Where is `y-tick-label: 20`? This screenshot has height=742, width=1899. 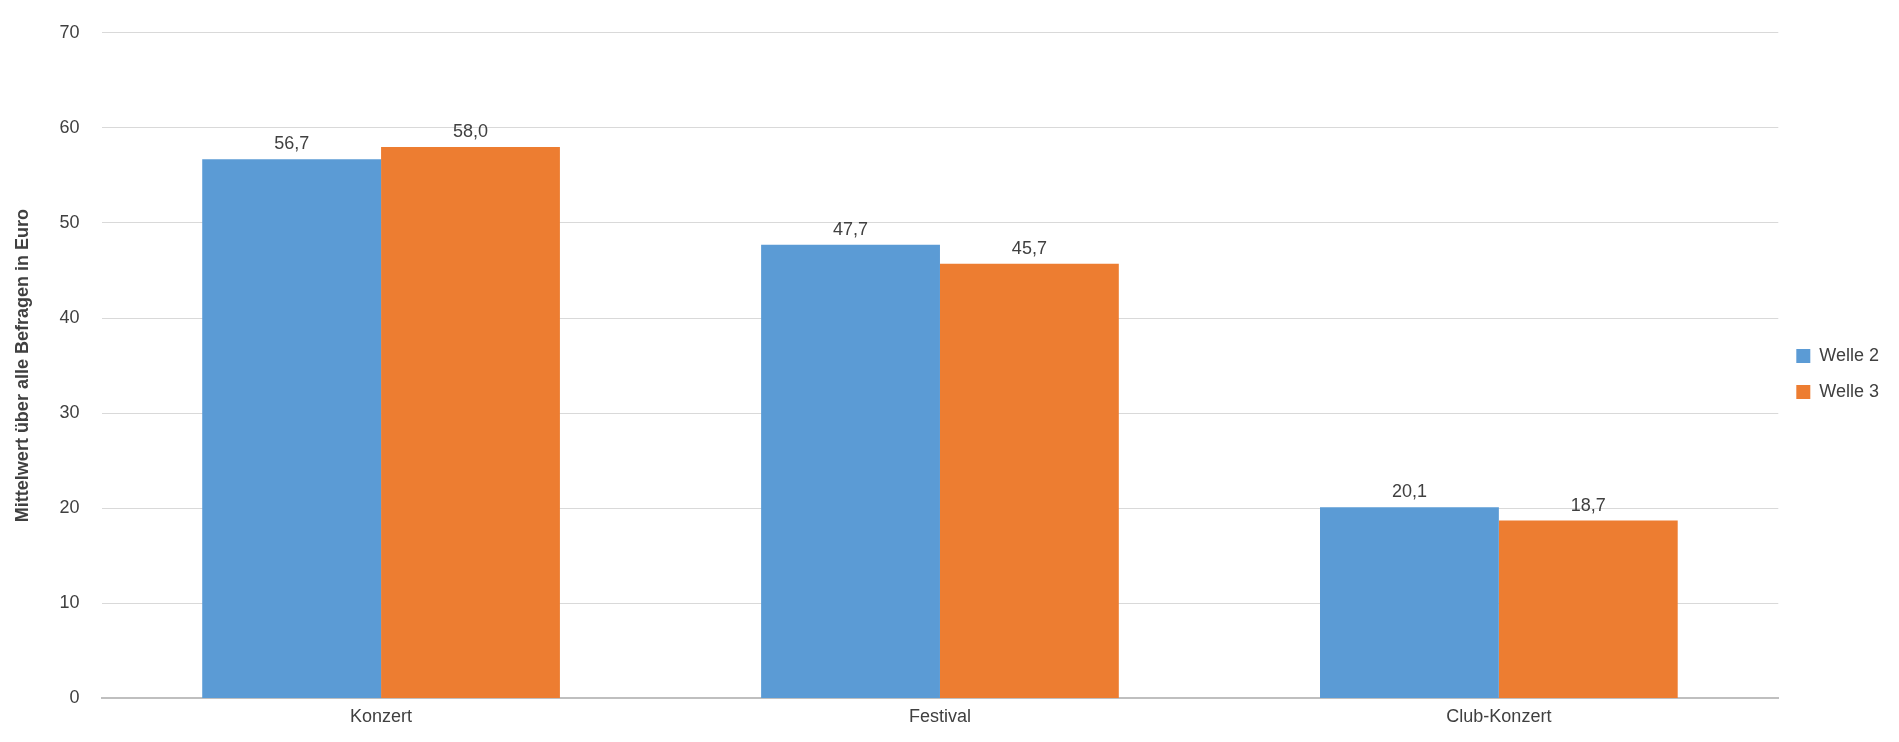
y-tick-label: 20 is located at coordinates (69, 507).